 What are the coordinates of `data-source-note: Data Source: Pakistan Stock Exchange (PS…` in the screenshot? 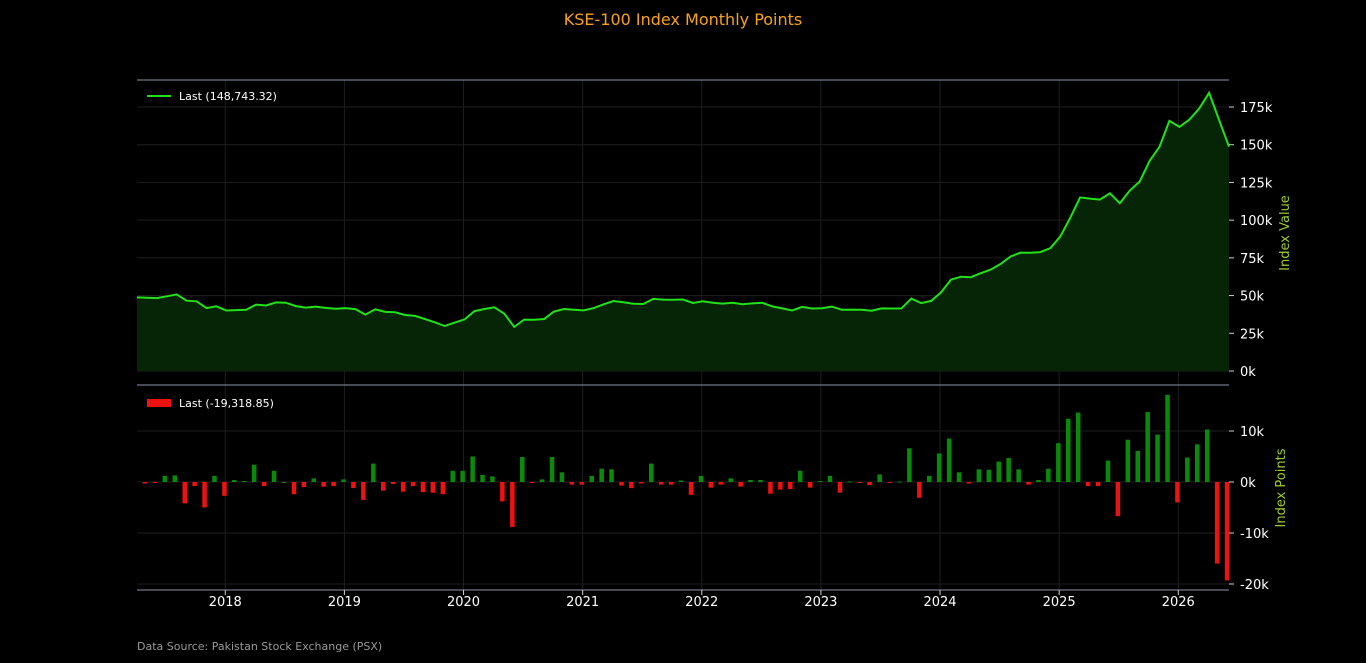 It's located at (260, 646).